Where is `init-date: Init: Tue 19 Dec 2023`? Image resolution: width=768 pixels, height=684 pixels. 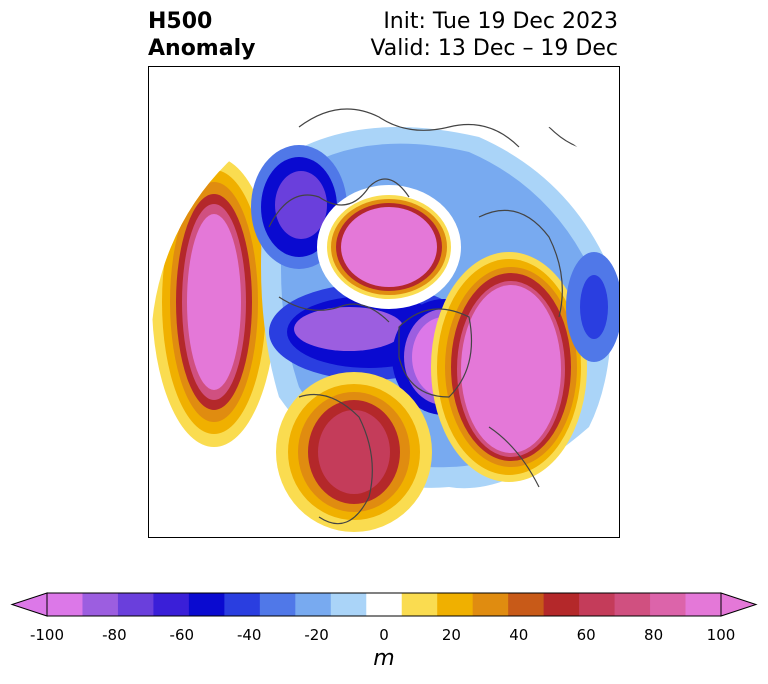 init-date: Init: Tue 19 Dec 2023 is located at coordinates (500, 21).